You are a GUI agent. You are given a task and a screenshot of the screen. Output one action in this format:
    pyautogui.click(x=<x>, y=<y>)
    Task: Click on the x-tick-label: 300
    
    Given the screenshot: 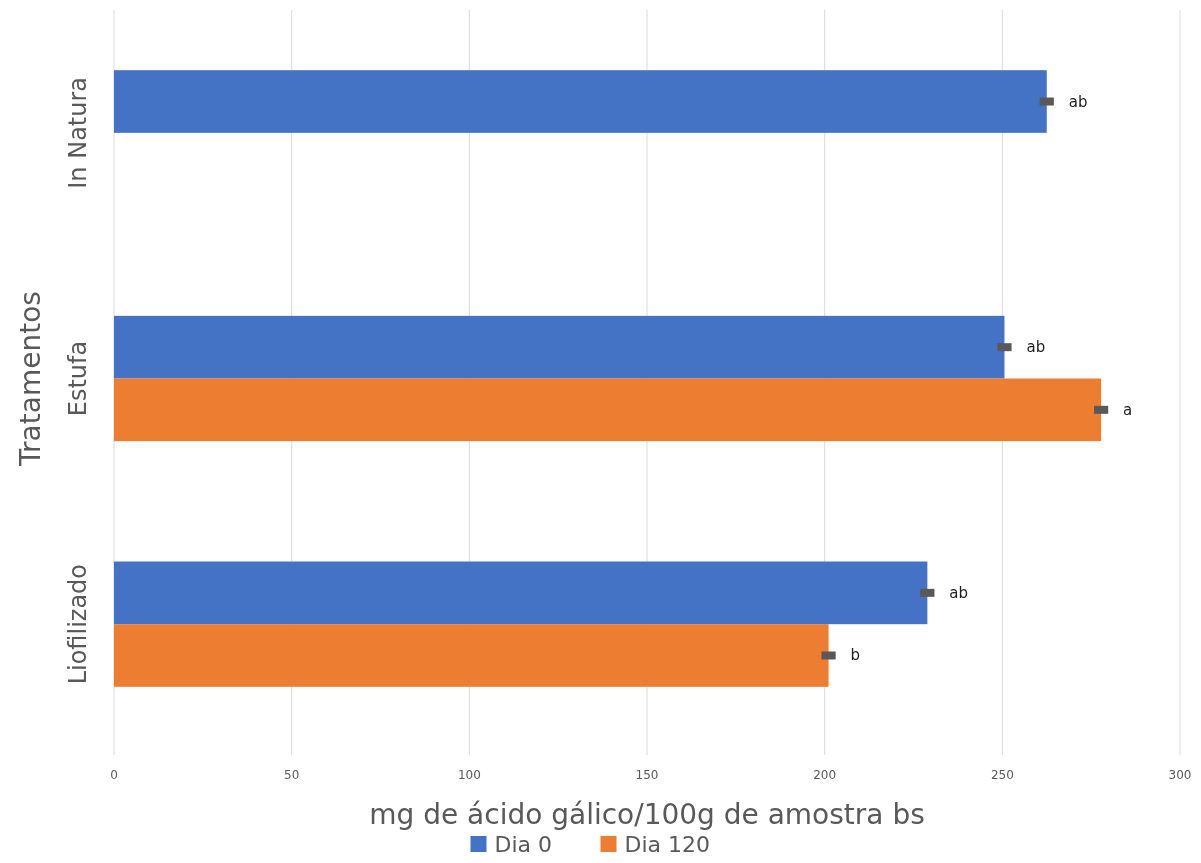 What is the action you would take?
    pyautogui.click(x=1180, y=775)
    